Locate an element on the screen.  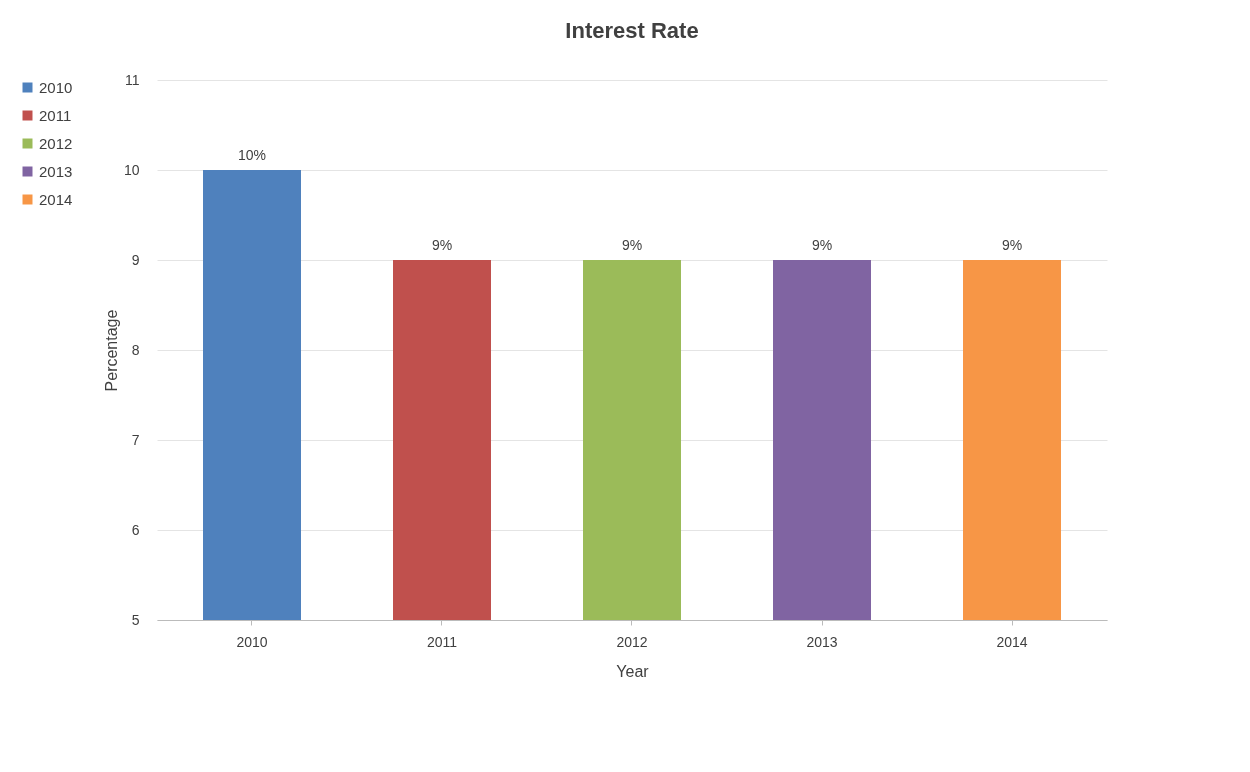
x-tick-label: 2011 is located at coordinates (442, 641).